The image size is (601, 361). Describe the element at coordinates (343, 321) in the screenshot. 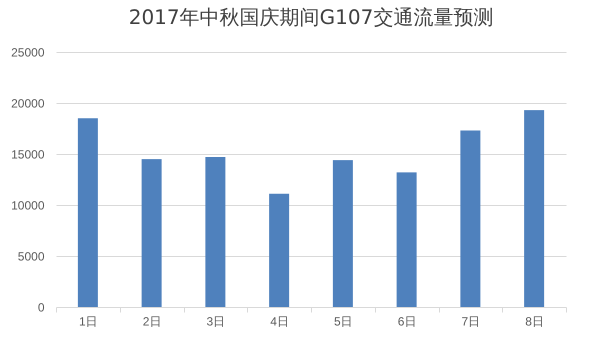

I see `x-tick-label: 5日` at that location.